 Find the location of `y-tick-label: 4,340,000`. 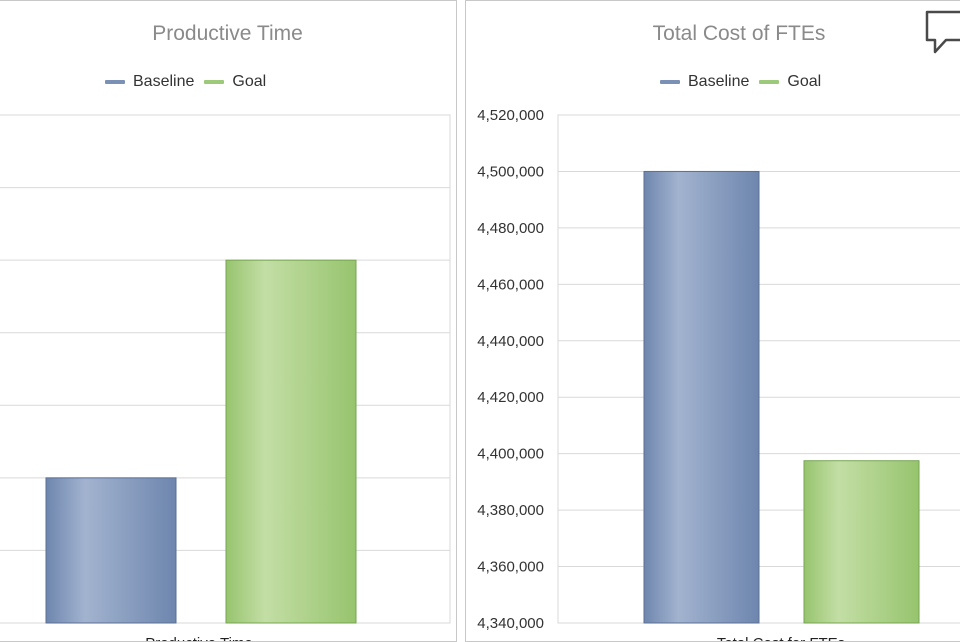

y-tick-label: 4,340,000 is located at coordinates (510, 623).